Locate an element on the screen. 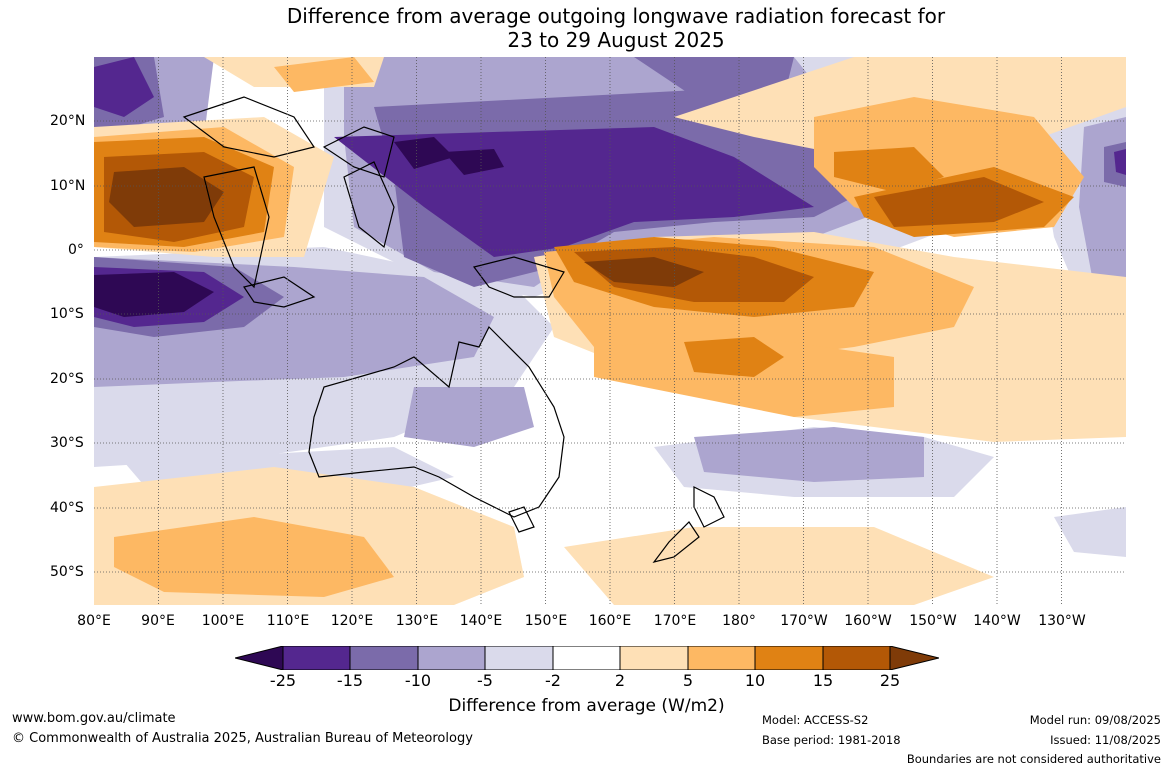 This screenshot has width=1173, height=770. x-tick-150w: 150°W is located at coordinates (933, 621).